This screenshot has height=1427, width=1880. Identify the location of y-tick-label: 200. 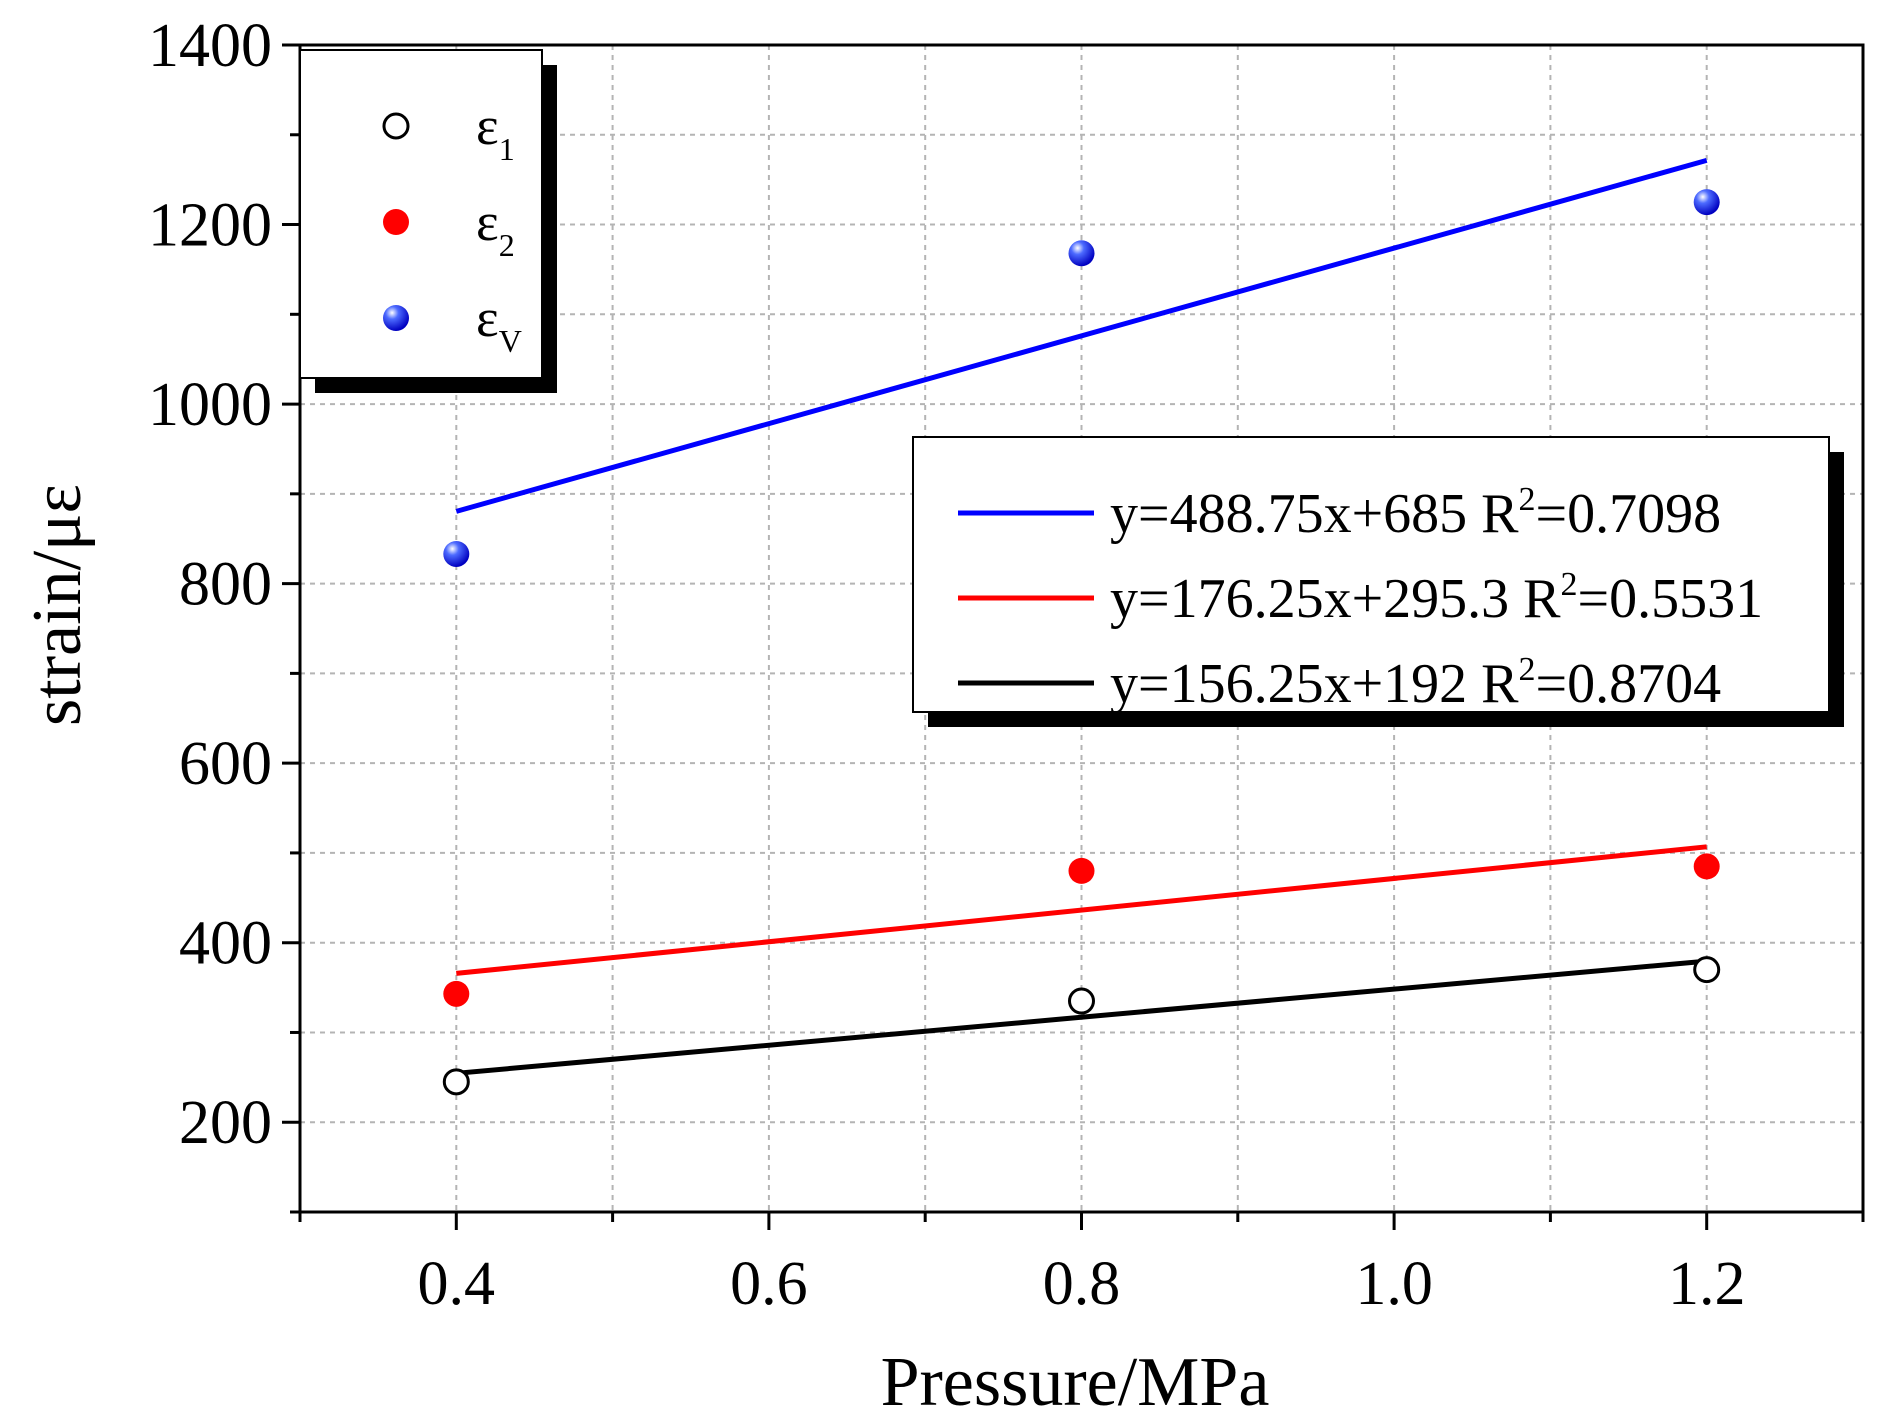
(225, 1123).